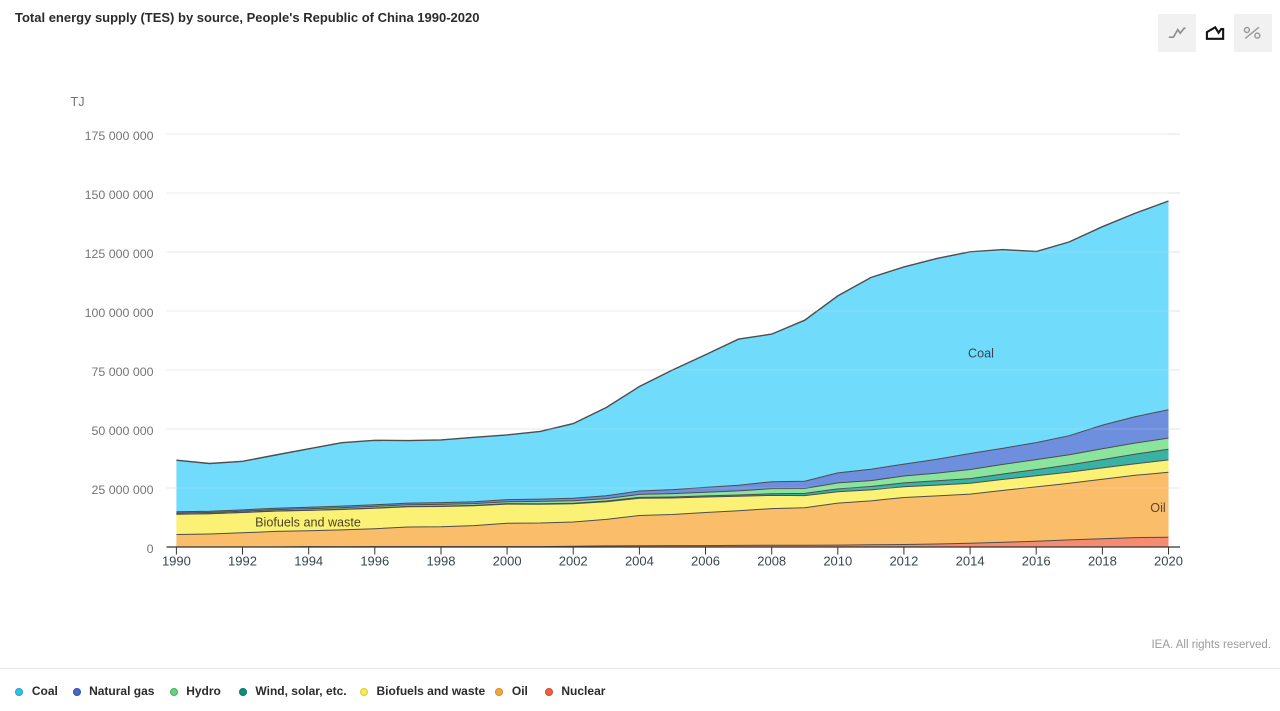  Describe the element at coordinates (441, 561) in the screenshot. I see `svg-text: 1998` at that location.